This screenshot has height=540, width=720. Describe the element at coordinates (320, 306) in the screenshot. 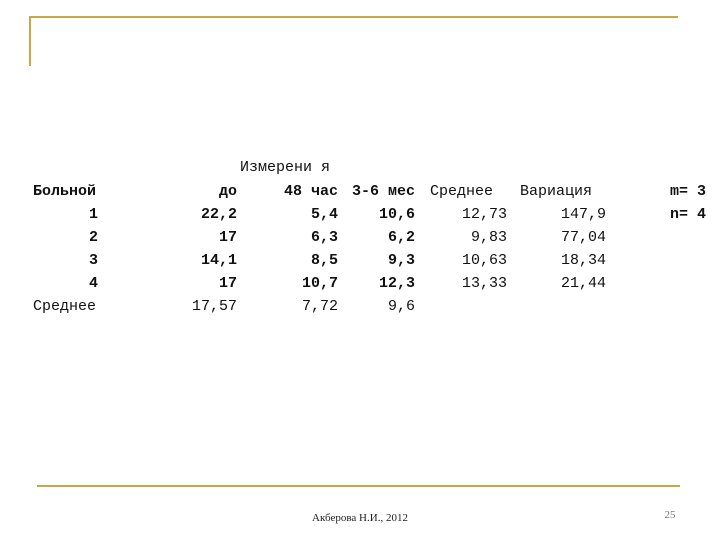

I see `table-cell: 7,72` at that location.